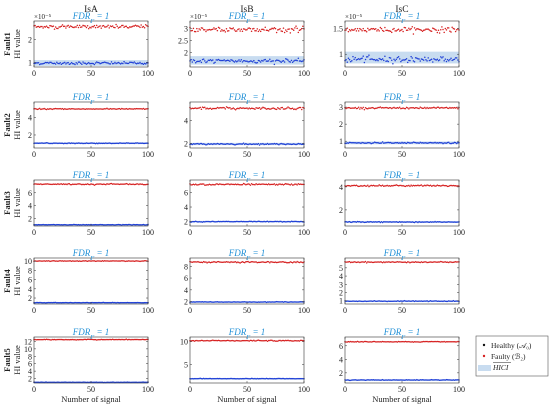  What do you see at coordinates (30, 135) in the screenshot?
I see `y-tick-label: 2` at bounding box center [30, 135].